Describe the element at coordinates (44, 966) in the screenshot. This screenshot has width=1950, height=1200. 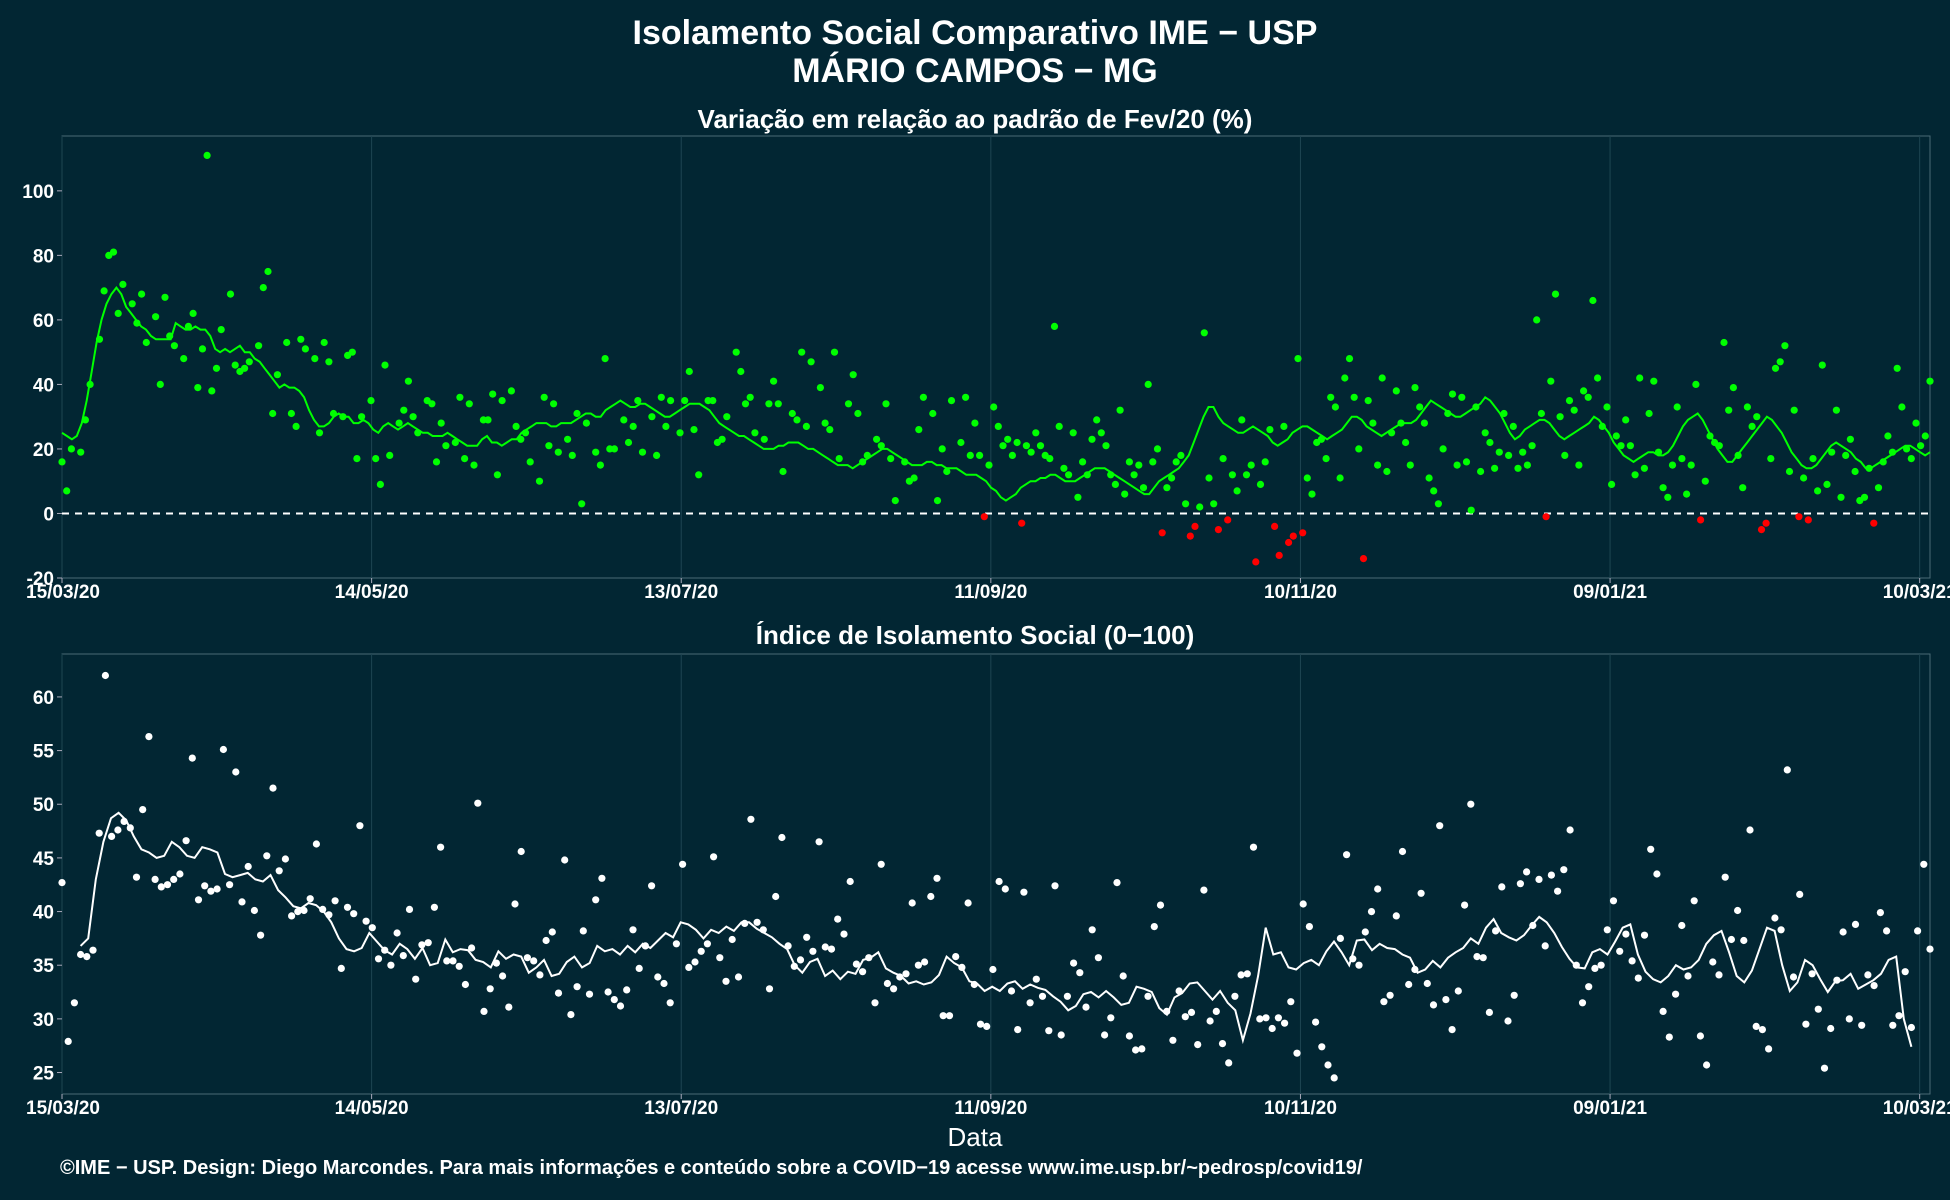
I see `y-tick-label: 35` at that location.